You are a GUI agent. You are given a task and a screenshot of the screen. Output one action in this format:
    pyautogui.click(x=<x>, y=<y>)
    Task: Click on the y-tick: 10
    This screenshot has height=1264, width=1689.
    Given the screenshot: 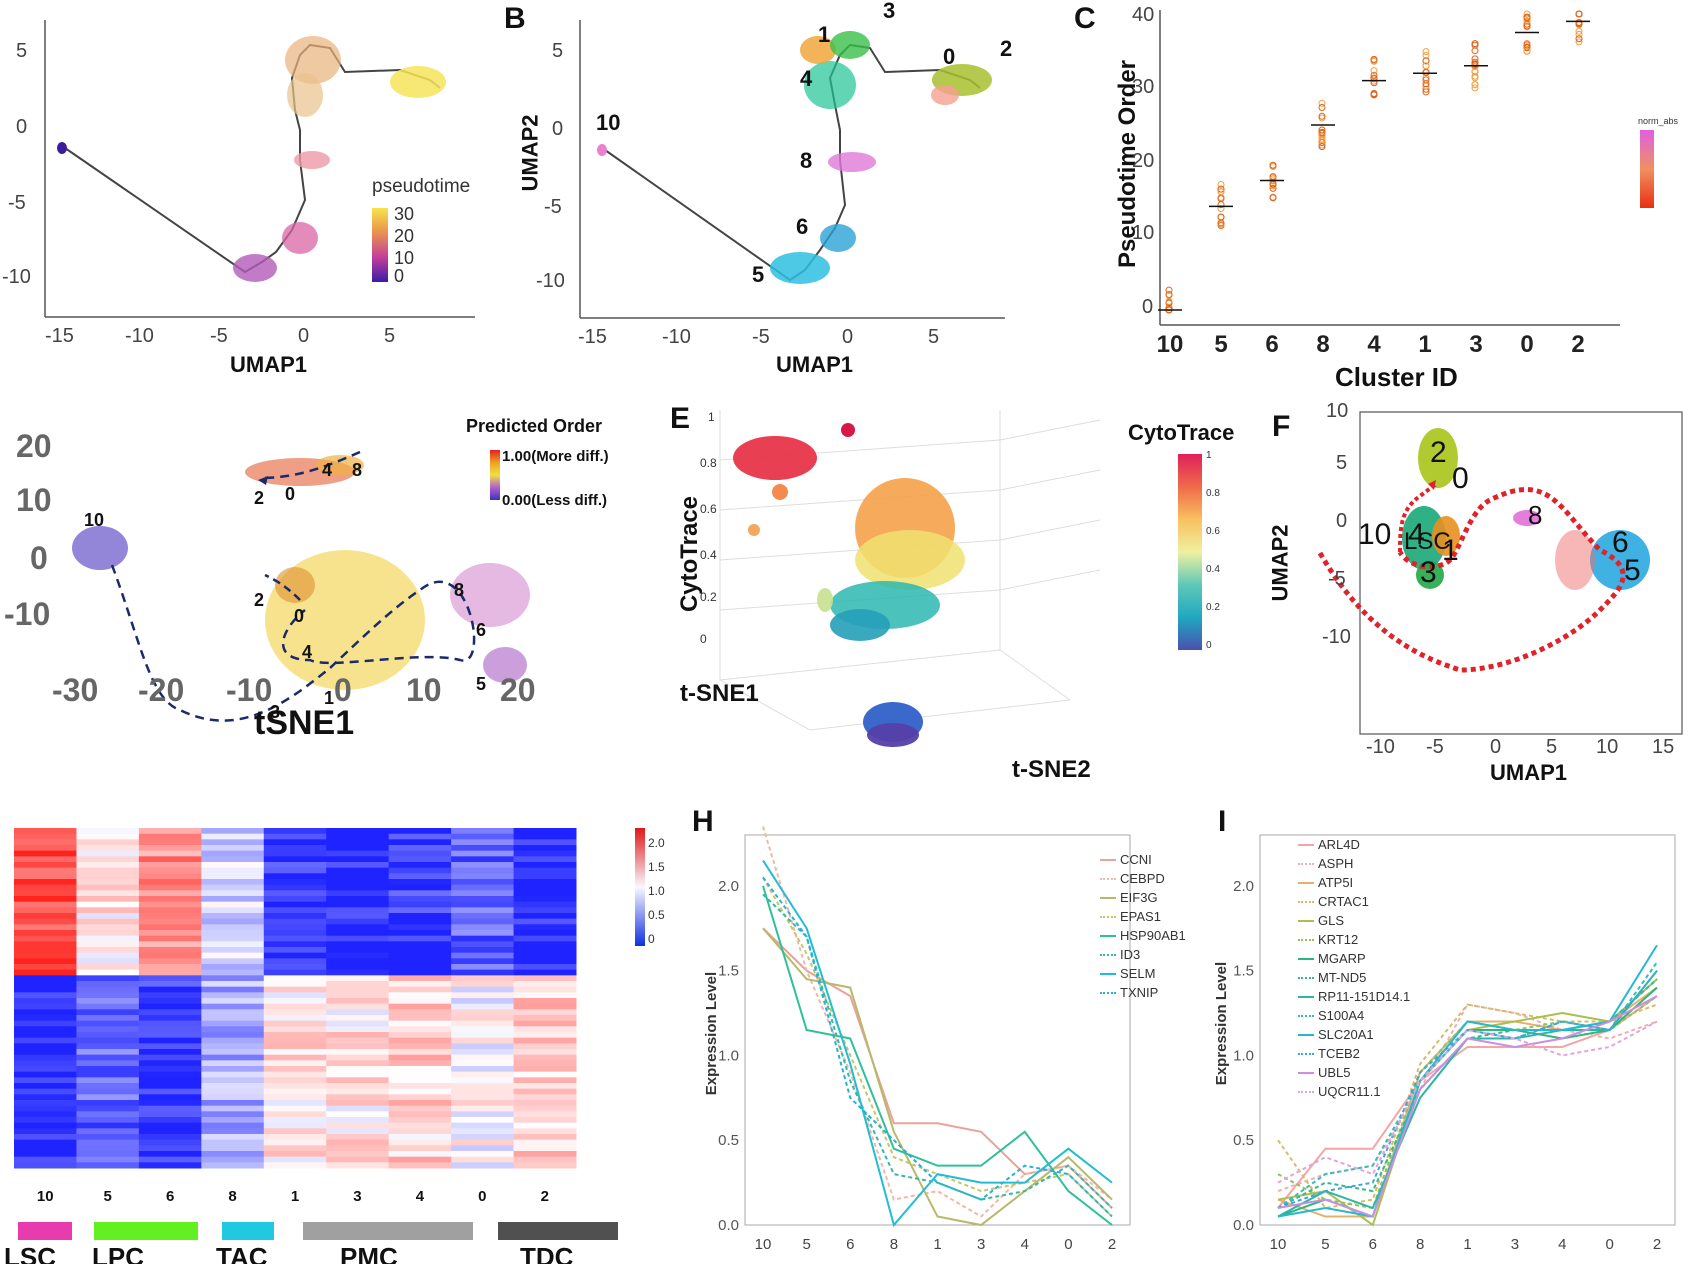 What is the action you would take?
    pyautogui.click(x=1337, y=411)
    